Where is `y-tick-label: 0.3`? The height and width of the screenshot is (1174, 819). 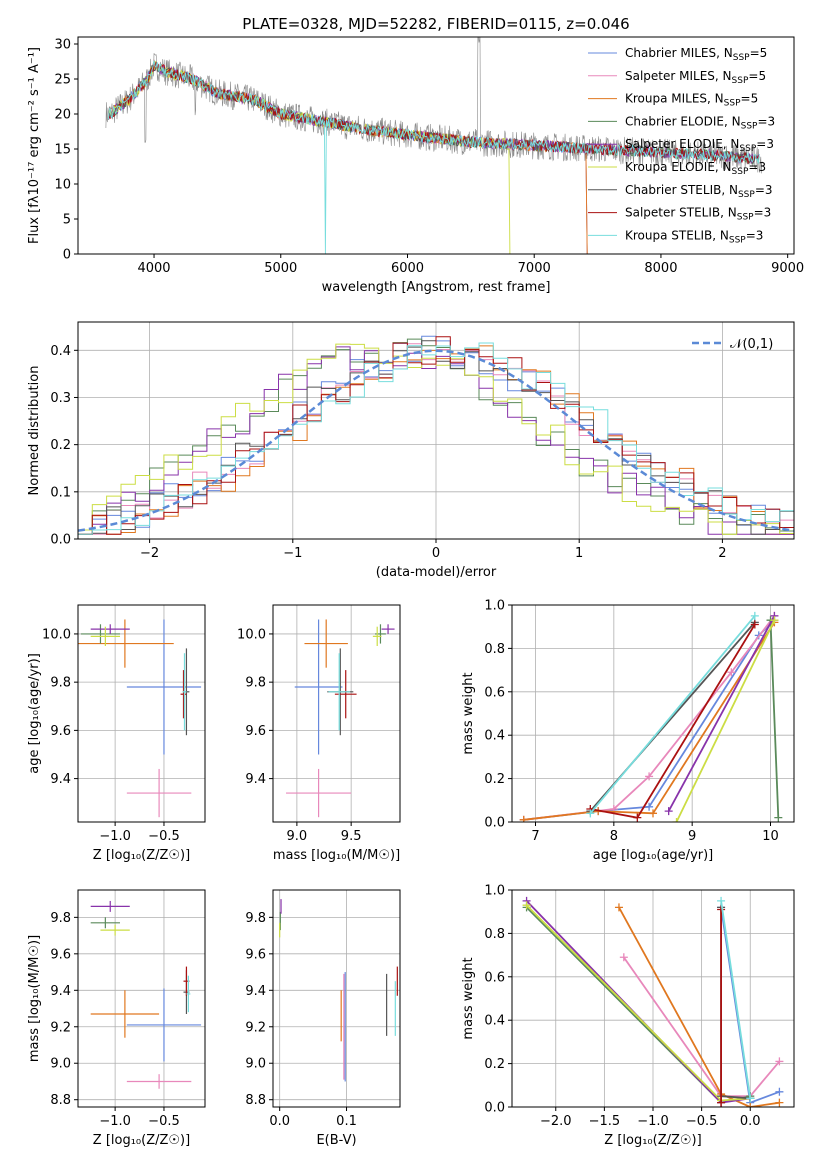
y-tick-label: 0.3 is located at coordinates (60, 398).